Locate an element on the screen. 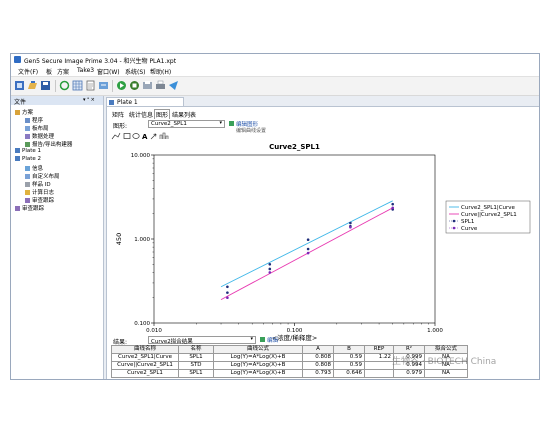 This screenshot has height=440, width=550. edit-result-icon is located at coordinates (262, 339).